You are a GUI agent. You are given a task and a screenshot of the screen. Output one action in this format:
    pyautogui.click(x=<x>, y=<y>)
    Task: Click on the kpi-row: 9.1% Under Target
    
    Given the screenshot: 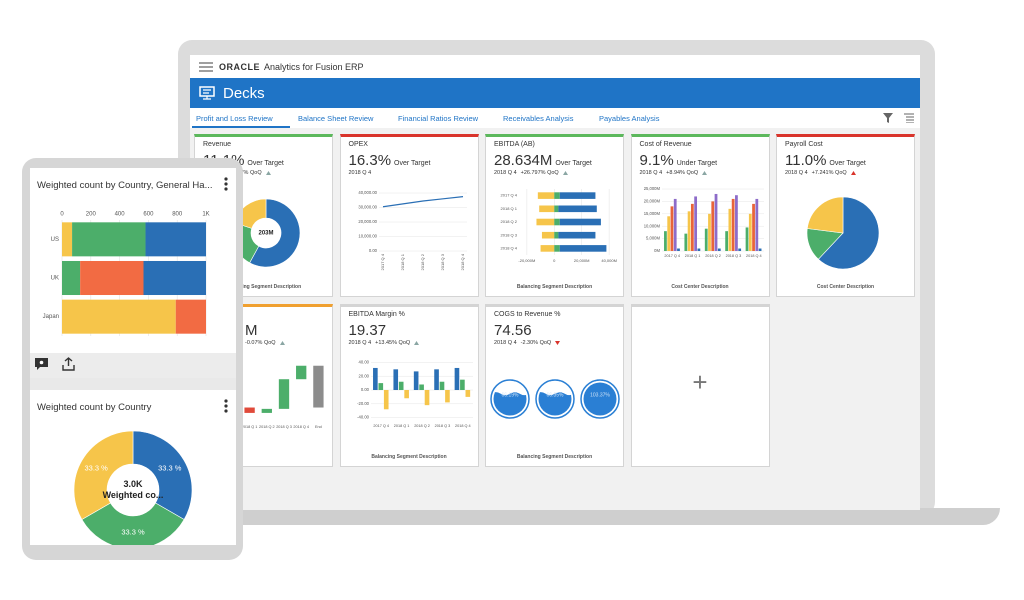 What is the action you would take?
    pyautogui.click(x=679, y=160)
    